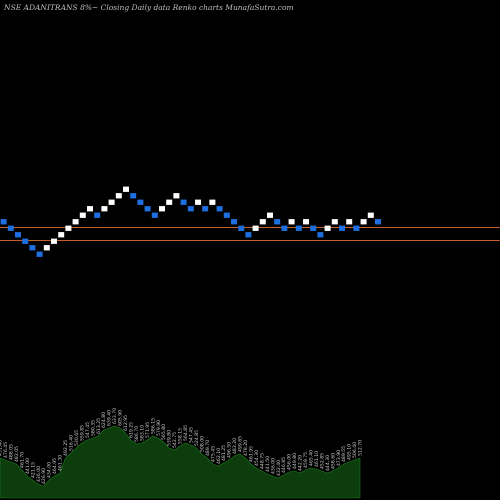  What do you see at coordinates (361, 448) in the screenshot?
I see `volume-label: 512.70` at bounding box center [361, 448].